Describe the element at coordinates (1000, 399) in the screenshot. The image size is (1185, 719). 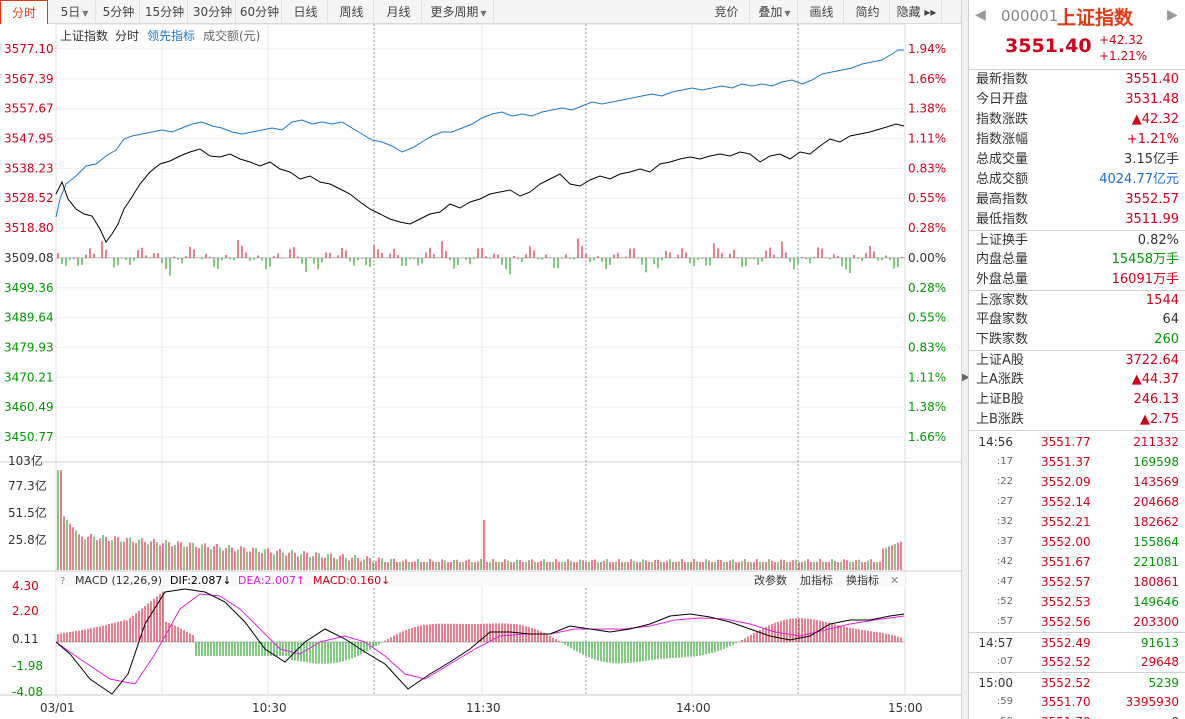
I see `stat-label: 上证B股` at that location.